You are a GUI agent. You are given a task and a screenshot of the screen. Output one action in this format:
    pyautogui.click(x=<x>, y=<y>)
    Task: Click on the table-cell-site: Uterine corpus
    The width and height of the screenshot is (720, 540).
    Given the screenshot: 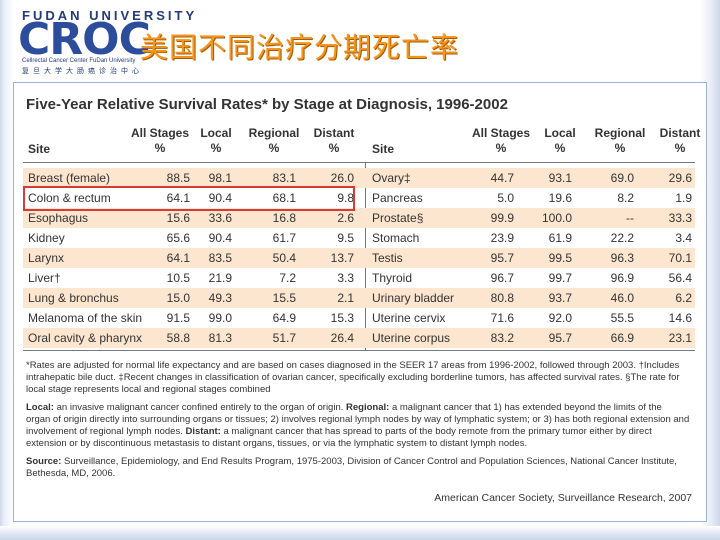 What is the action you would take?
    pyautogui.click(x=411, y=338)
    